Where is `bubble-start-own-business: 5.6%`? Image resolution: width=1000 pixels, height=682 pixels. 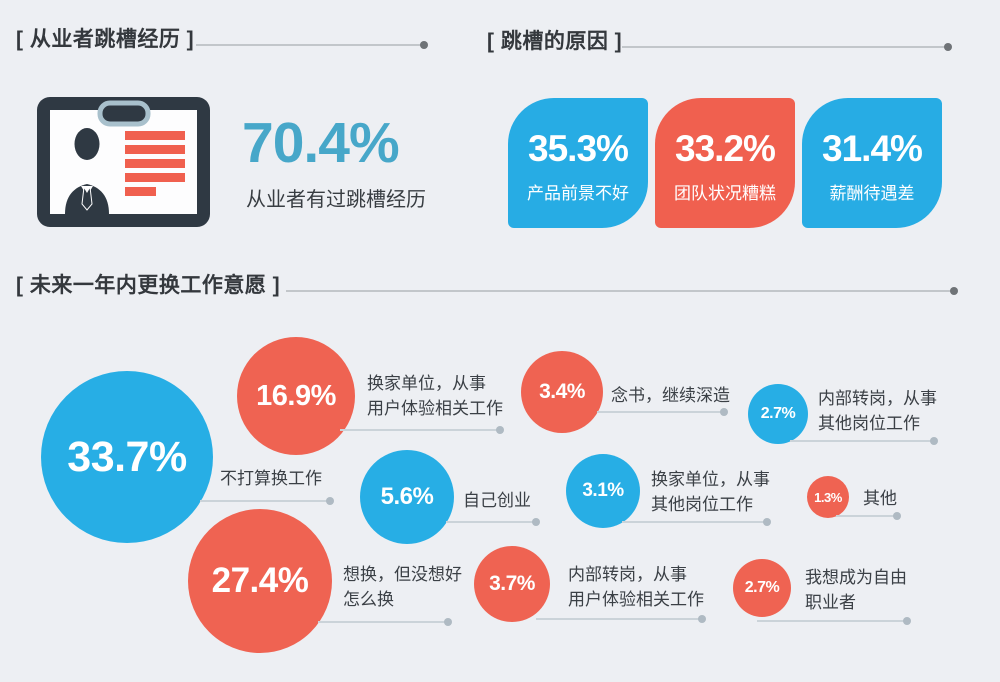 bubble-start-own-business: 5.6% is located at coordinates (407, 497).